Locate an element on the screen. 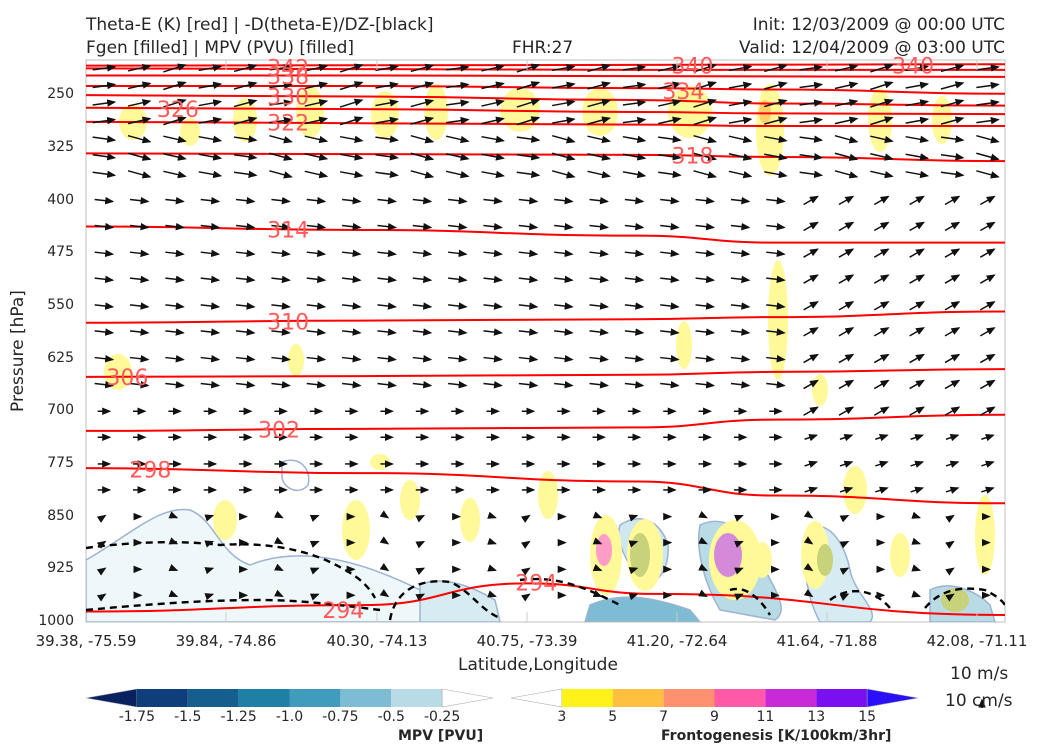 The image size is (1050, 750). theta-e-label: 340 is located at coordinates (693, 67).